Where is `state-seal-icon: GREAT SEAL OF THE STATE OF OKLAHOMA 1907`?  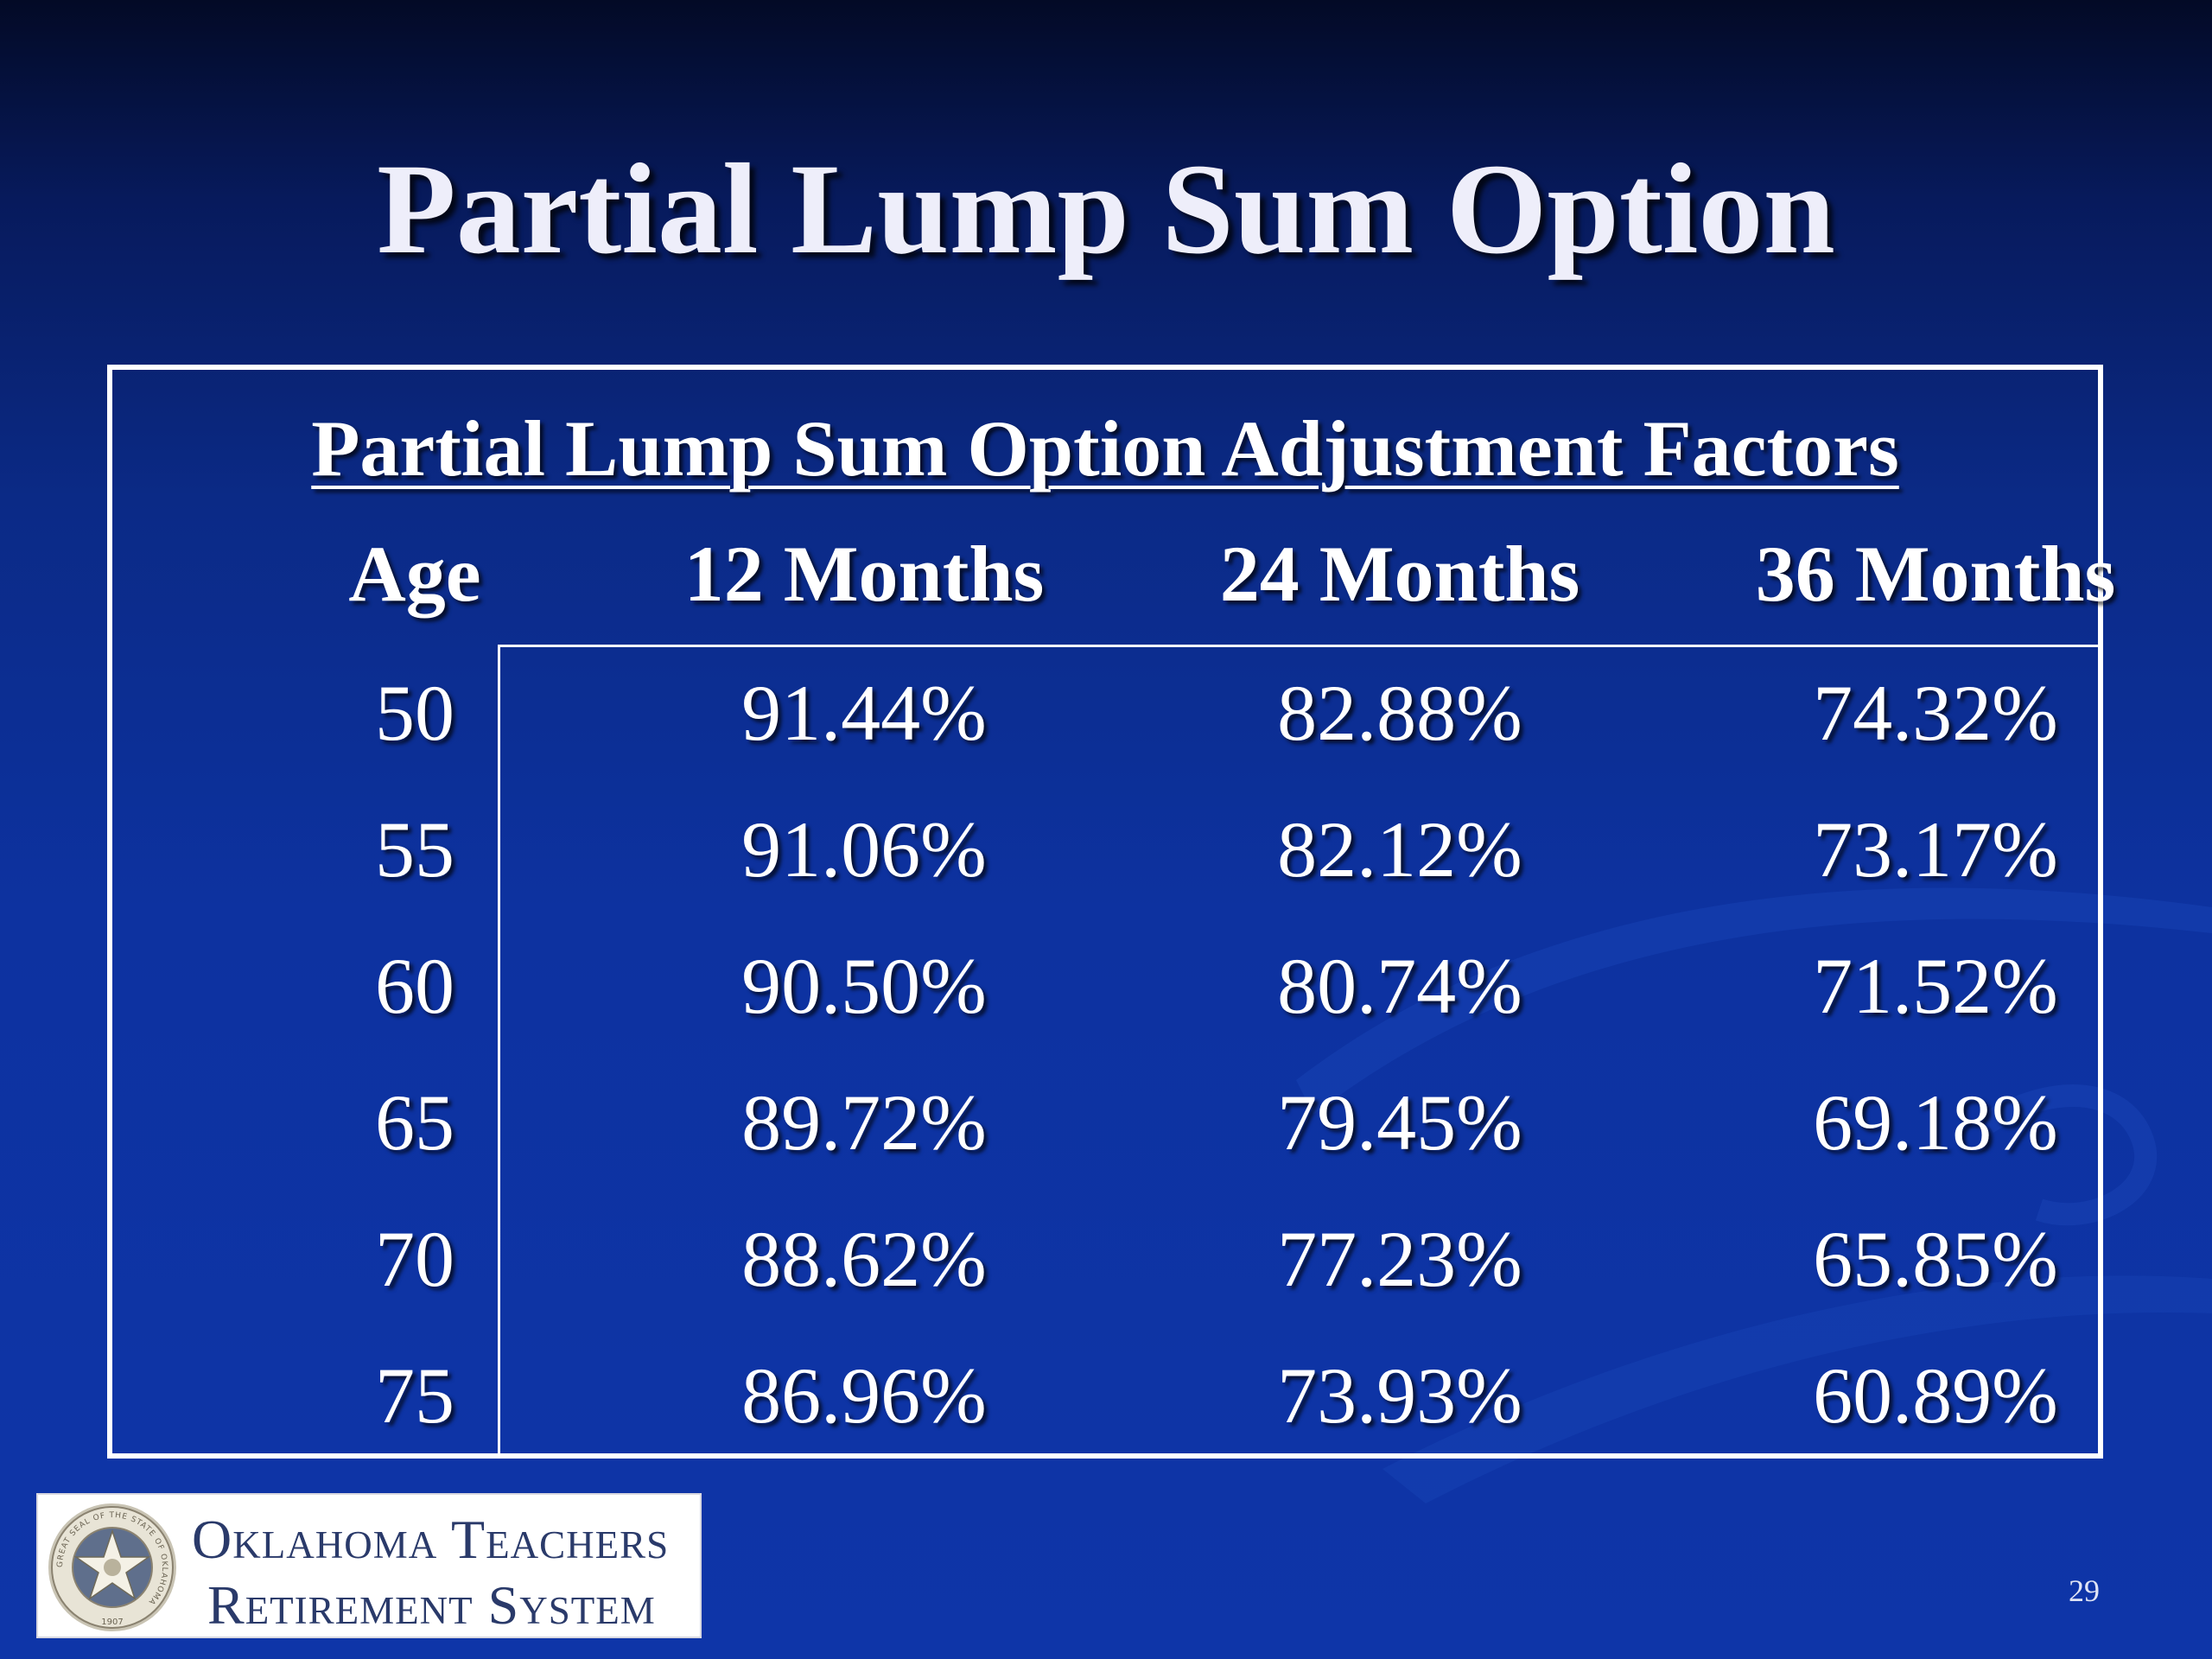 state-seal-icon: GREAT SEAL OF THE STATE OF OKLAHOMA 1907 is located at coordinates (112, 1567).